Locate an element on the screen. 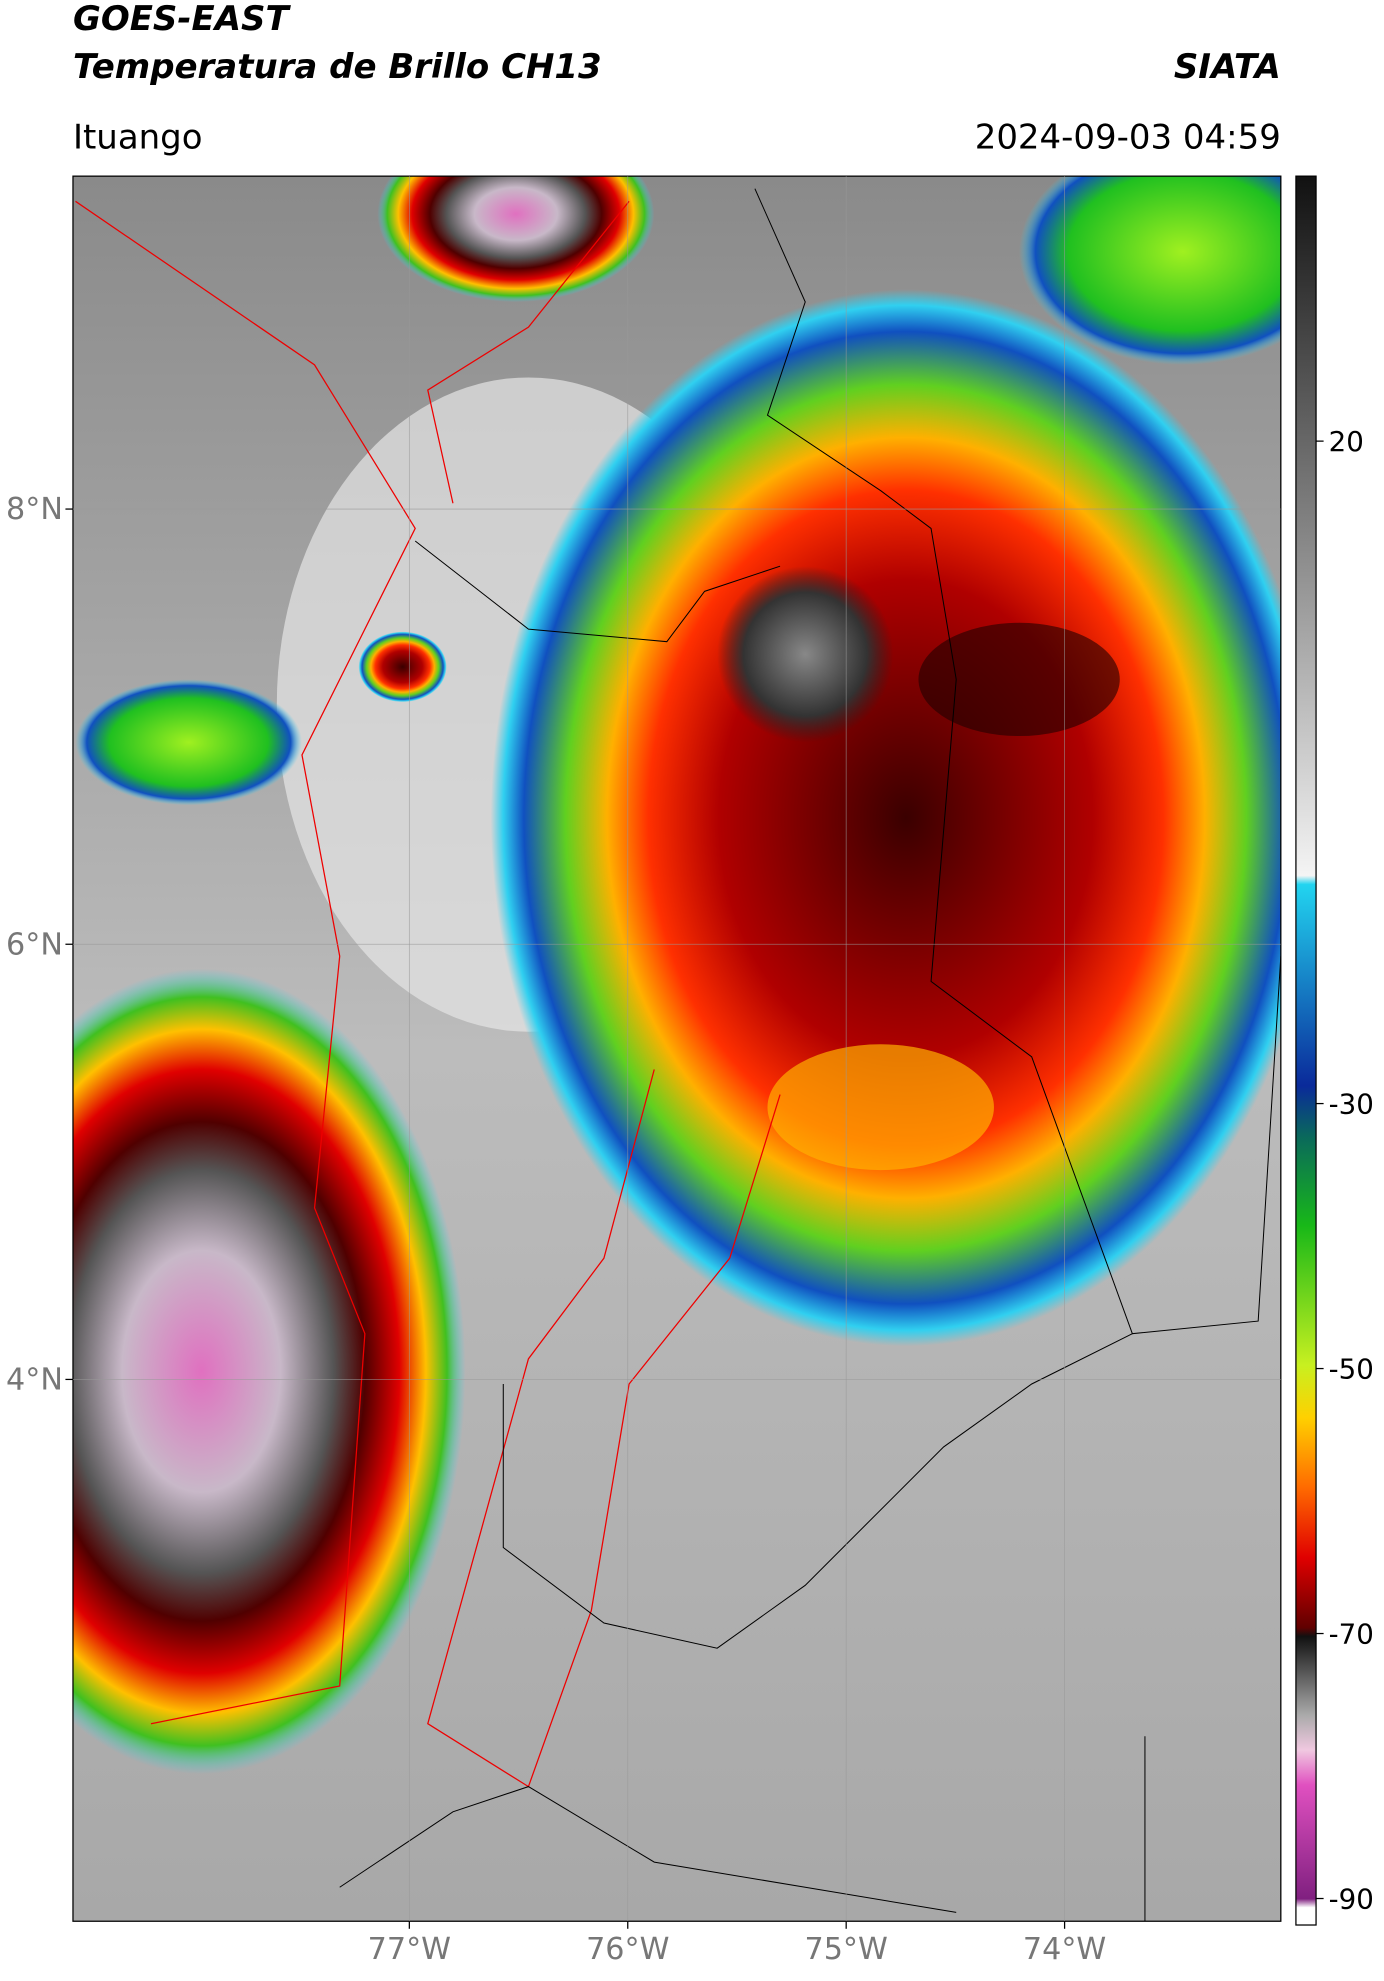 This screenshot has width=1384, height=1981. lon-label: 76°W is located at coordinates (627, 1949).